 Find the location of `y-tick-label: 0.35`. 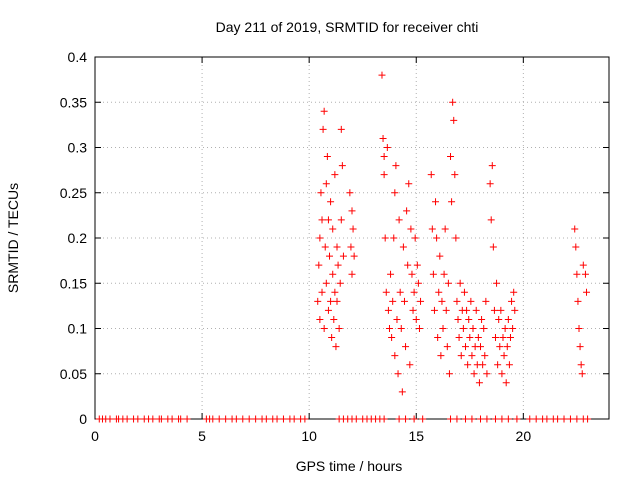

y-tick-label: 0.35 is located at coordinates (73, 102).